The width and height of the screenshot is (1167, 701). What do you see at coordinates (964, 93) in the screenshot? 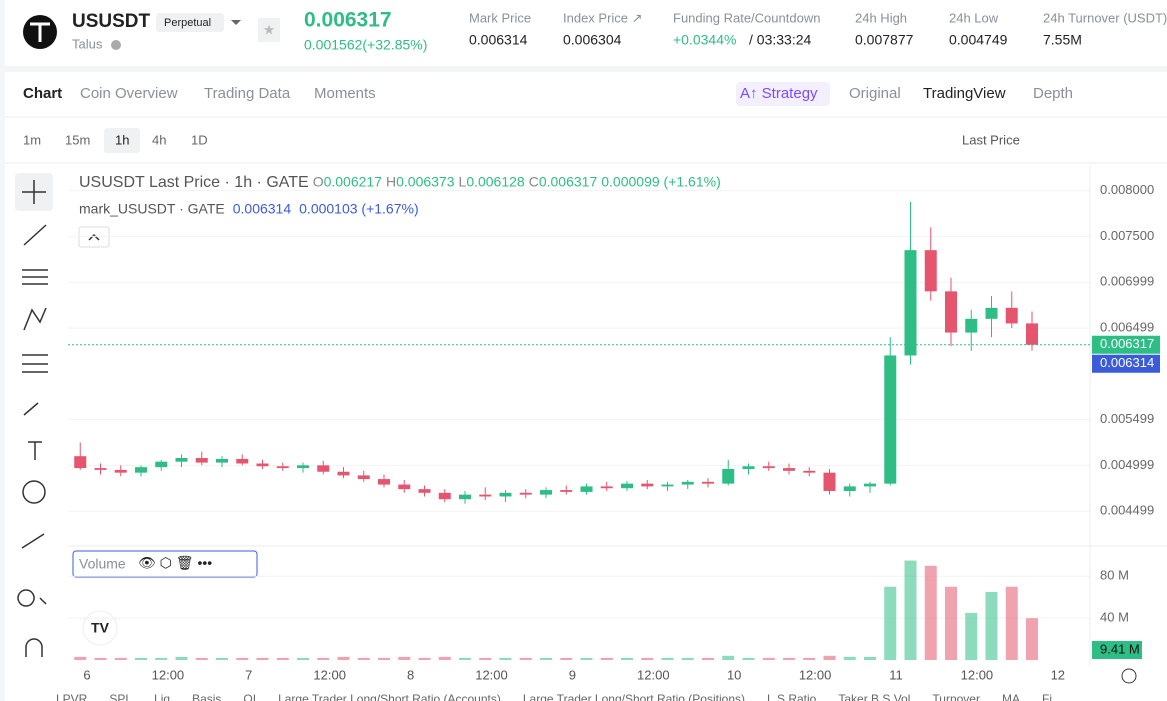
I see `view-tab: TradingView` at bounding box center [964, 93].